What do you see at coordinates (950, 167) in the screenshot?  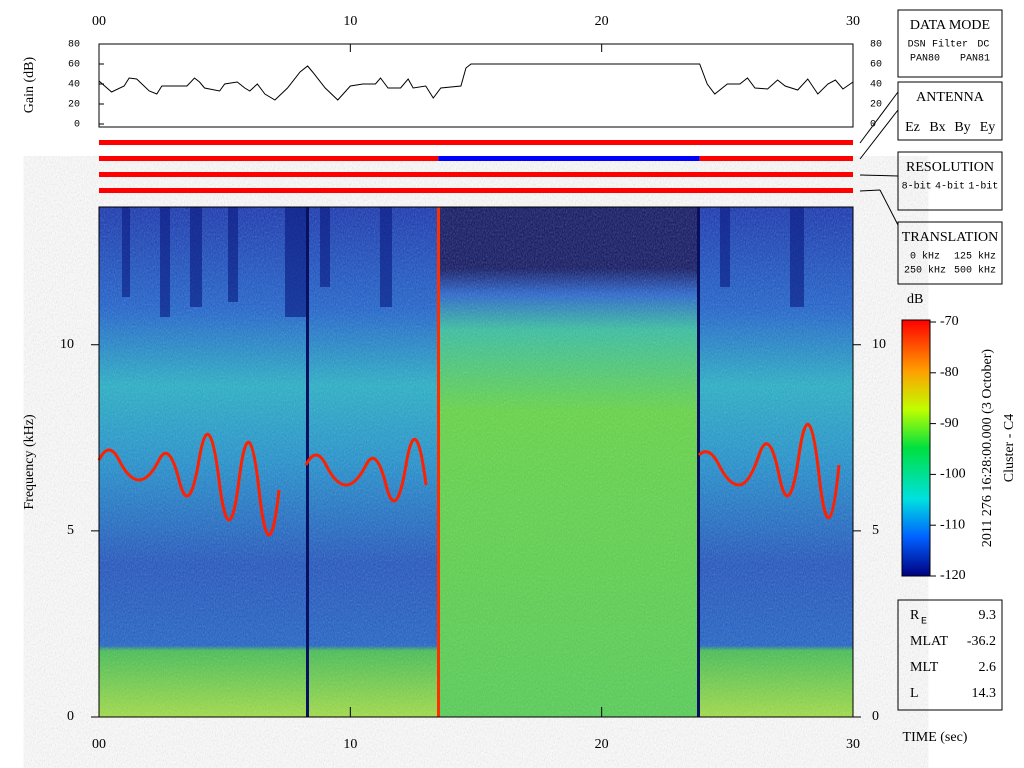 I see `legend-title: RESOLUTION` at bounding box center [950, 167].